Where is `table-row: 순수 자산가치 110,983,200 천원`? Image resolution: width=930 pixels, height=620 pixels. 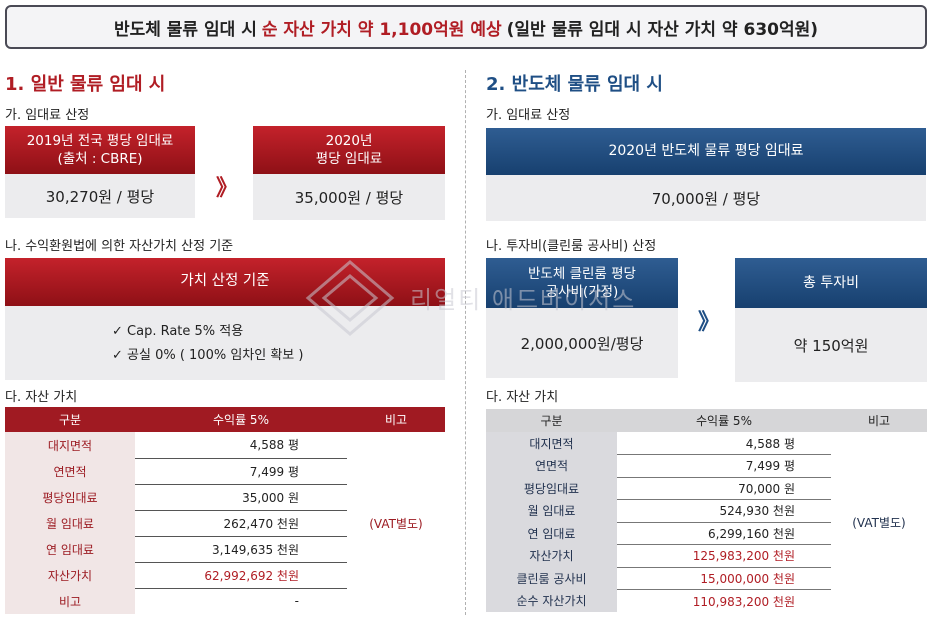 table-row: 순수 자산가치 110,983,200 천원 is located at coordinates (706, 600).